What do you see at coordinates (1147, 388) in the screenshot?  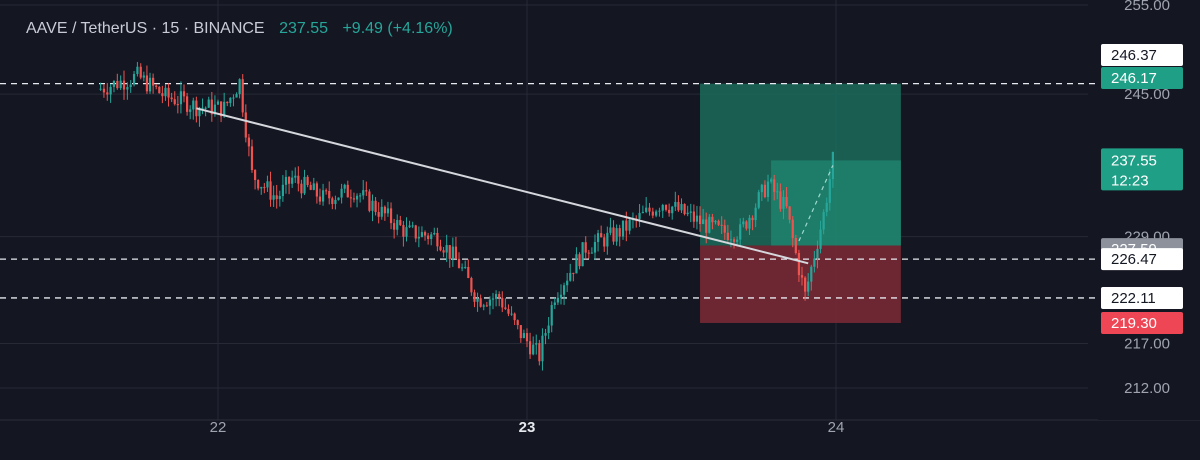 I see `y-tick-label: 212.00` at bounding box center [1147, 388].